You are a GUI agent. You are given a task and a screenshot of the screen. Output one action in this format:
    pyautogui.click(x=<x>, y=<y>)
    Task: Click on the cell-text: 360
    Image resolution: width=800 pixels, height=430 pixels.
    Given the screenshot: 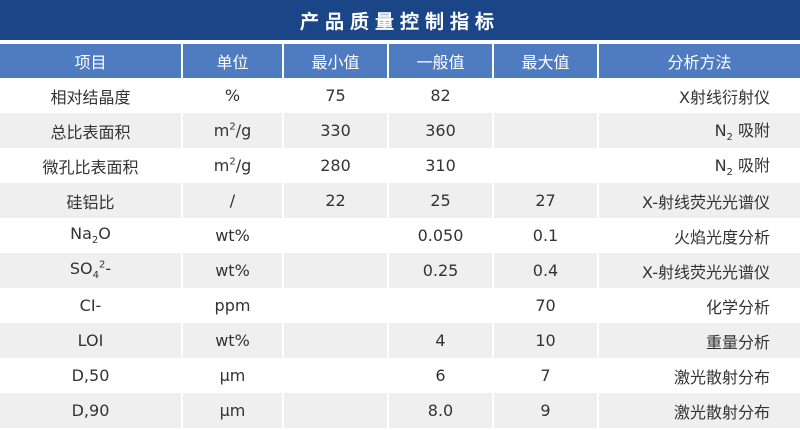 What is the action you would take?
    pyautogui.click(x=440, y=130)
    